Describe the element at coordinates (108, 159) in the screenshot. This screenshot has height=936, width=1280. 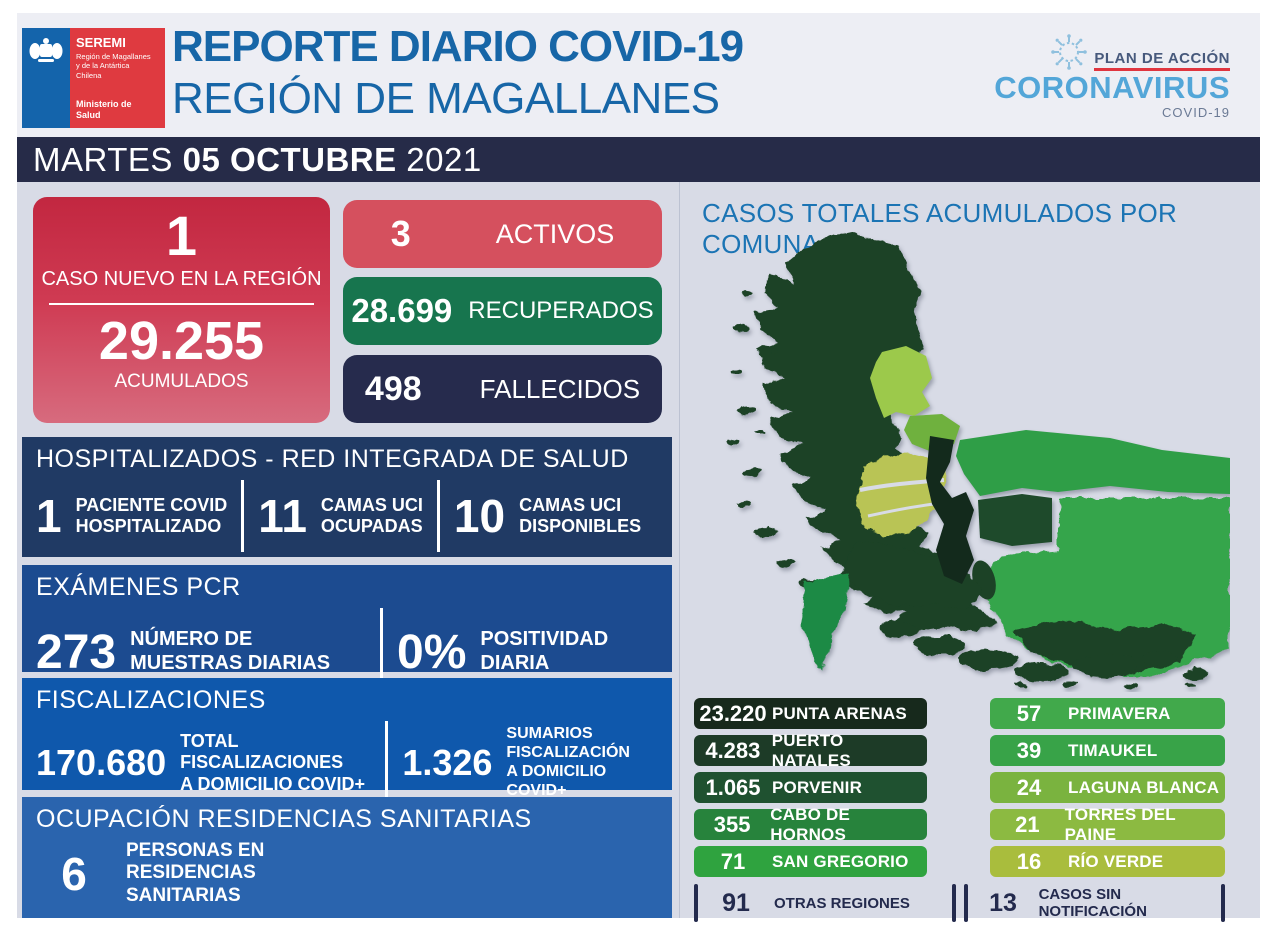
I see `date-day: MARTES` at that location.